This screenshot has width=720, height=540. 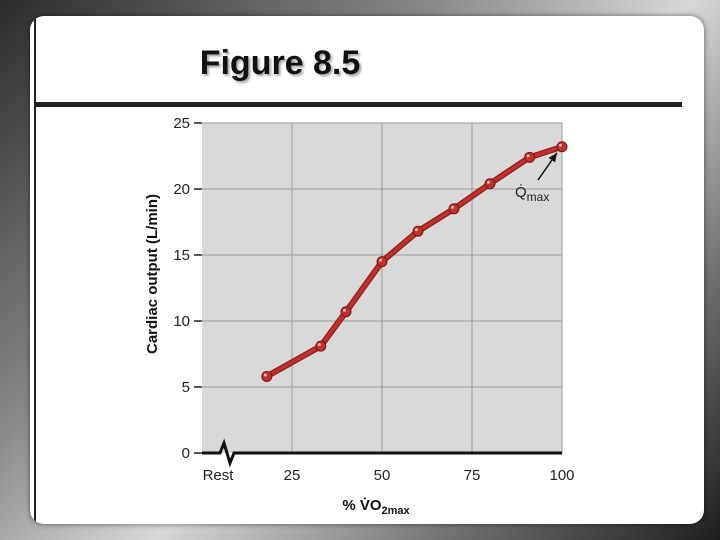 I want to click on slide-left-rule, so click(x=35, y=270).